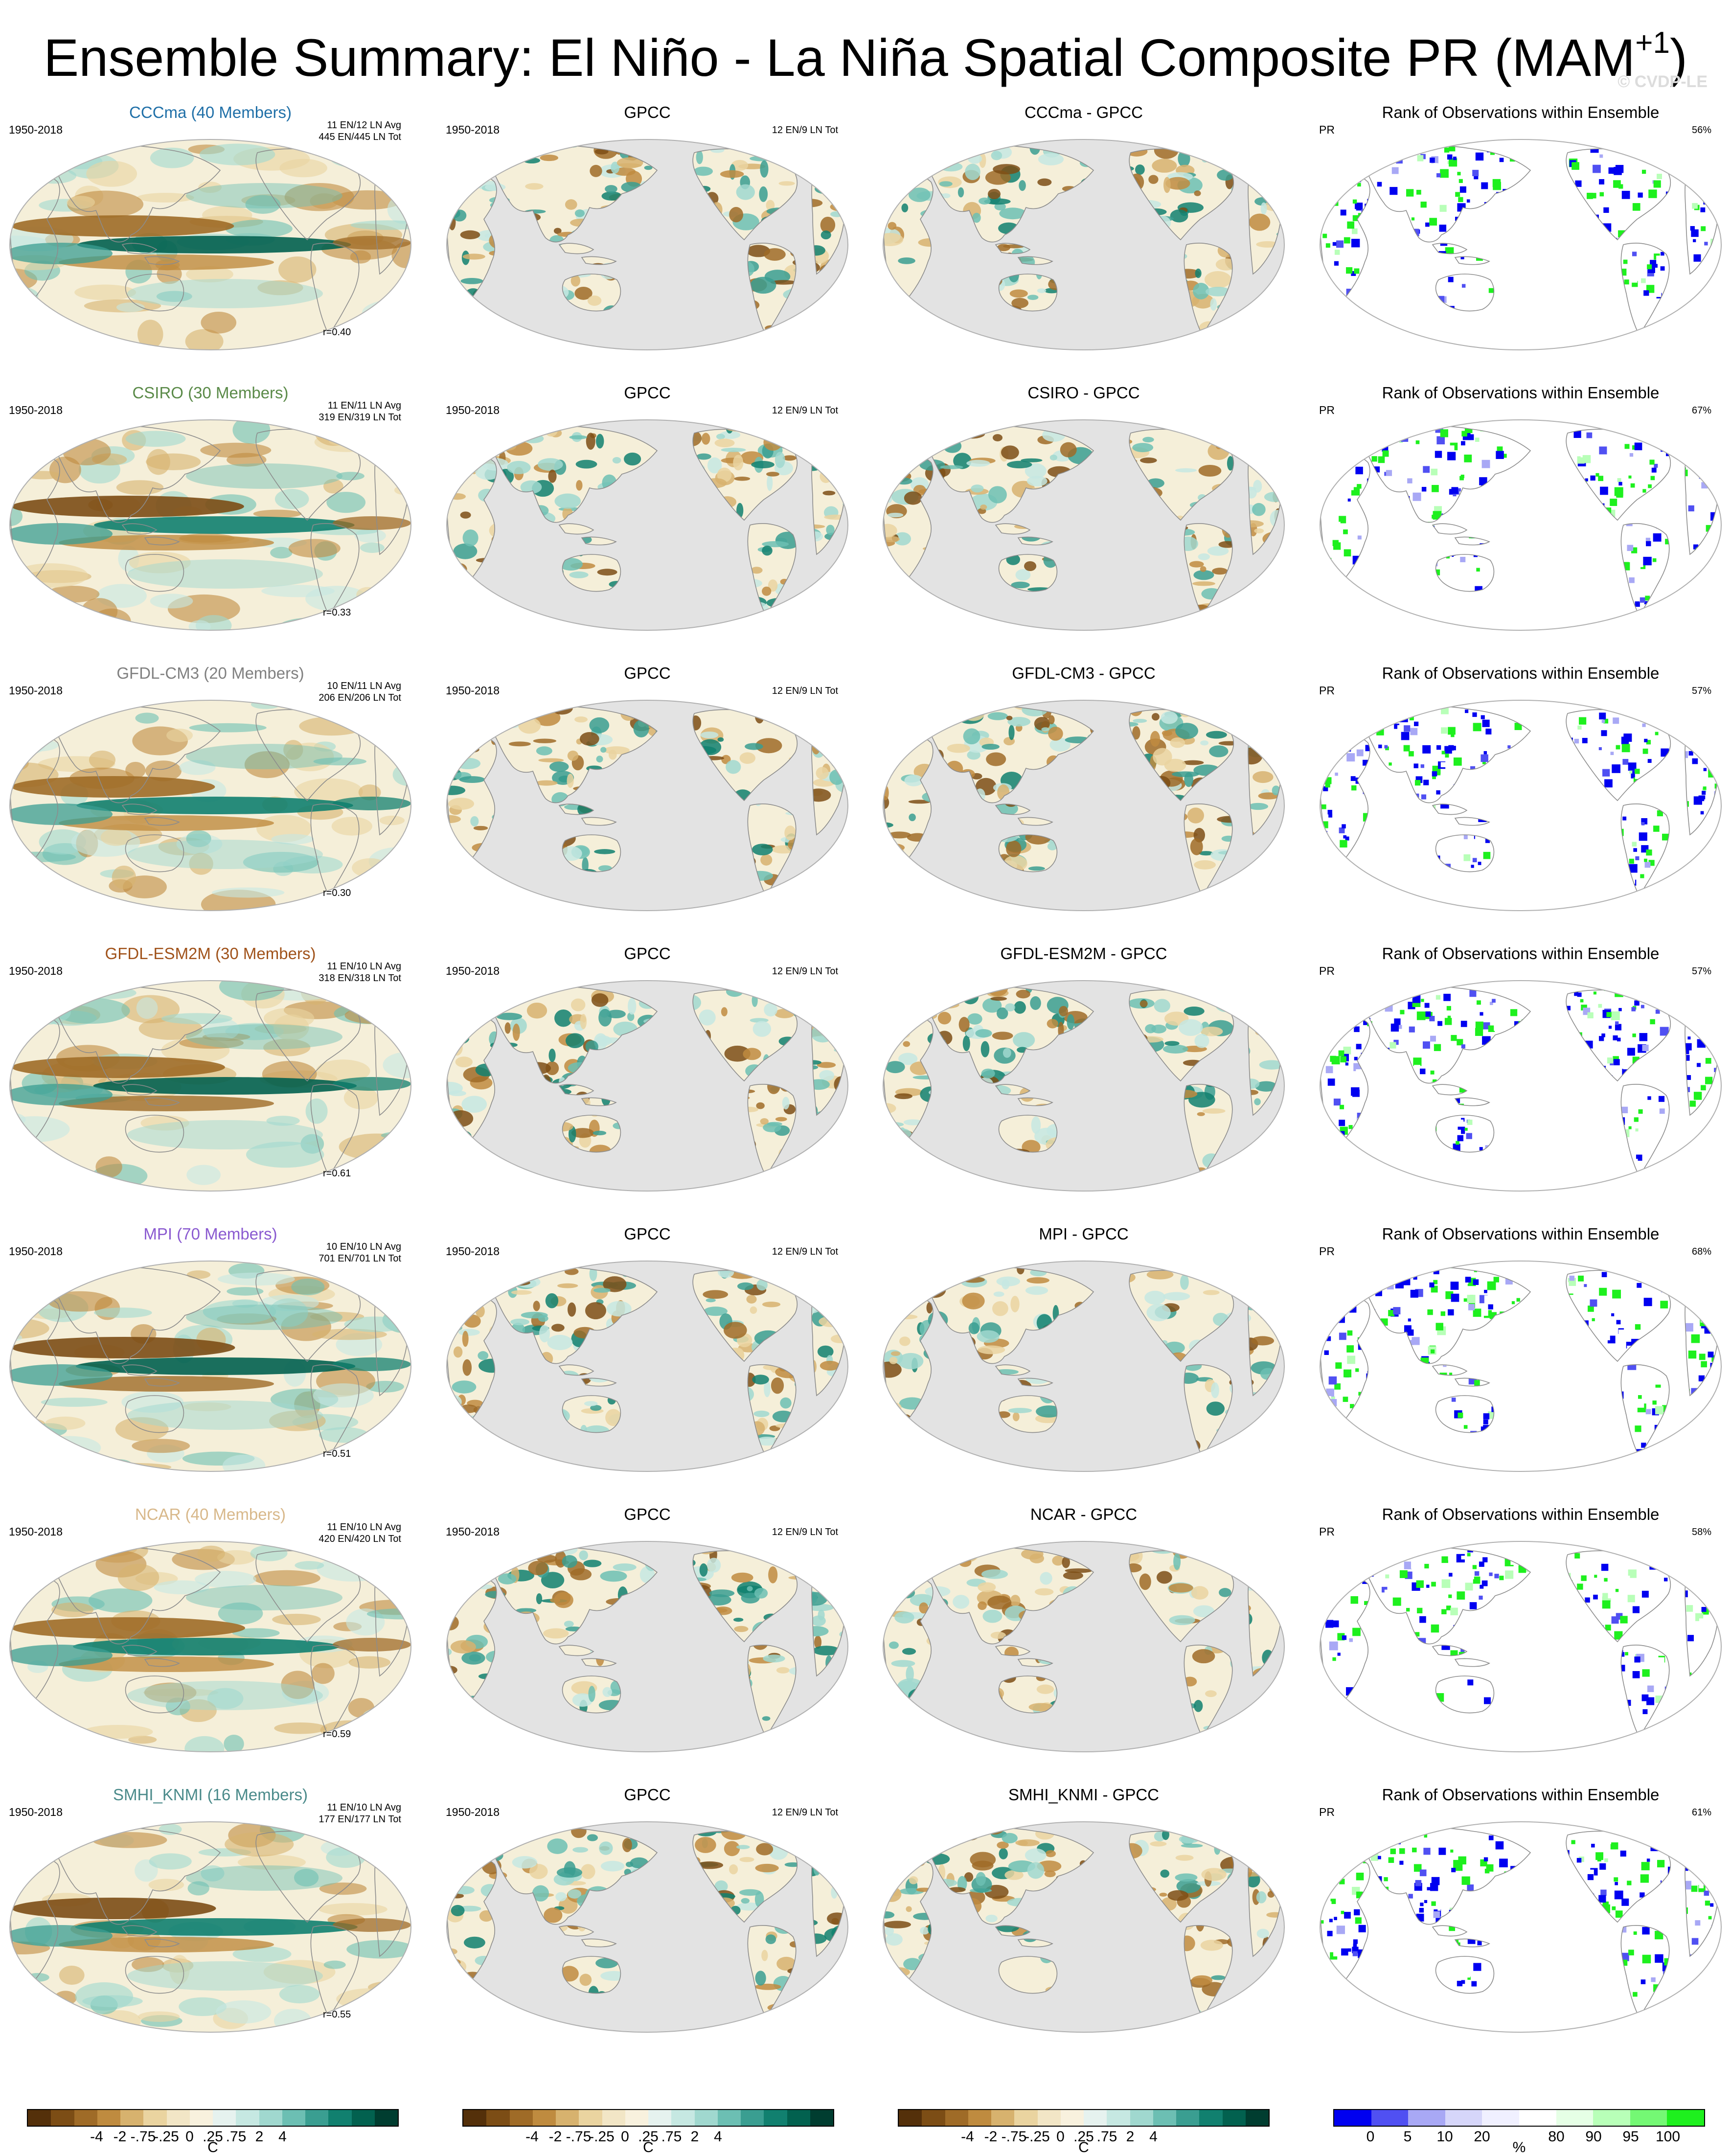  Describe the element at coordinates (1083, 1514) in the screenshot. I see `diff-panel-title: NCAR - GPCC` at that location.